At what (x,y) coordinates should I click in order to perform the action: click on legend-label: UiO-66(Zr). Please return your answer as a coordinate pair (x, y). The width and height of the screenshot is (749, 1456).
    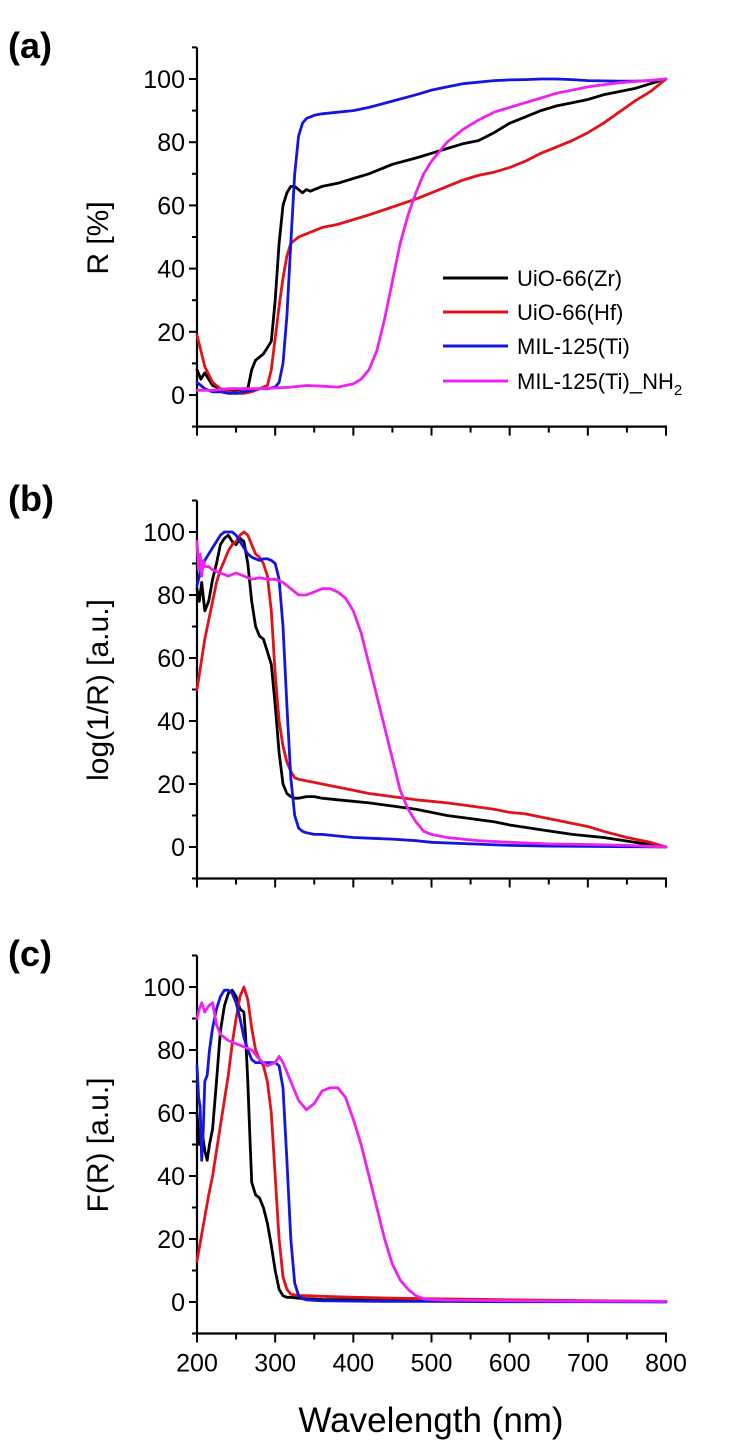
    Looking at the image, I should click on (569, 278).